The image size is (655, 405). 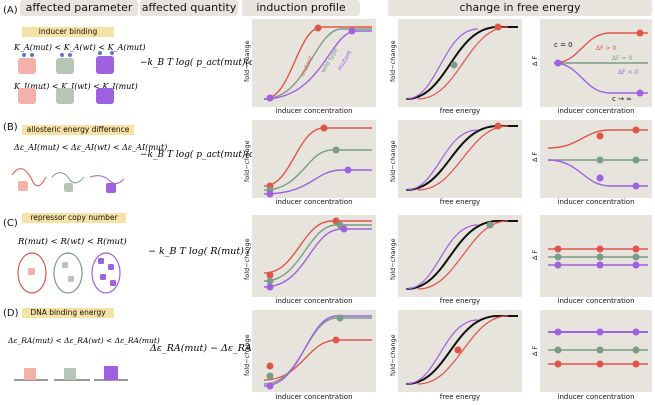 I want to click on delta-f-panel-a: c = 0 c → ∞ ΔF > 0 ΔF = 0 ΔF < 0, so click(x=596, y=63).